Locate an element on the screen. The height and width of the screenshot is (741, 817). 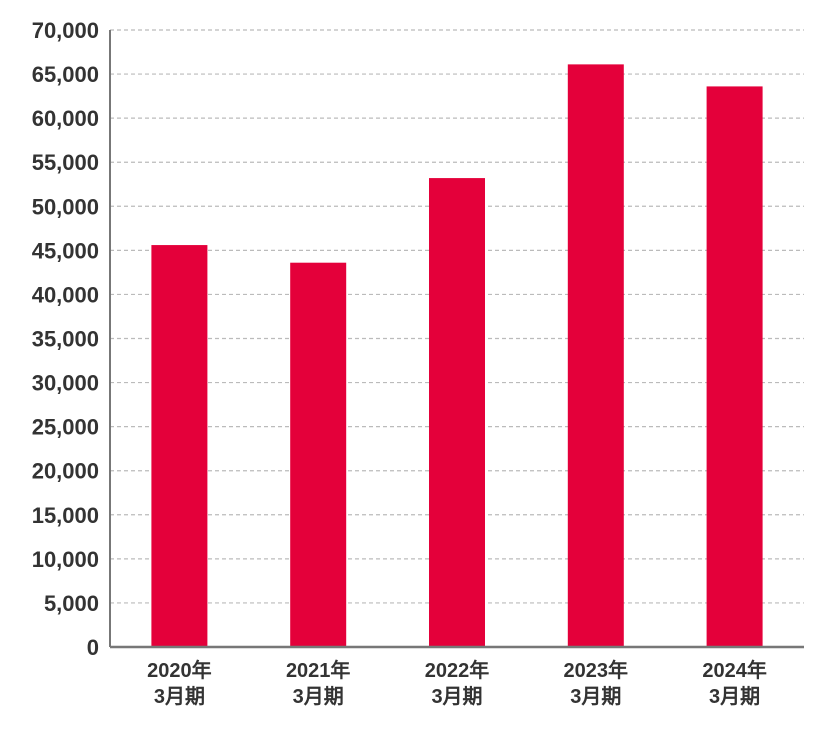
x-category-label: 2024年 is located at coordinates (734, 670).